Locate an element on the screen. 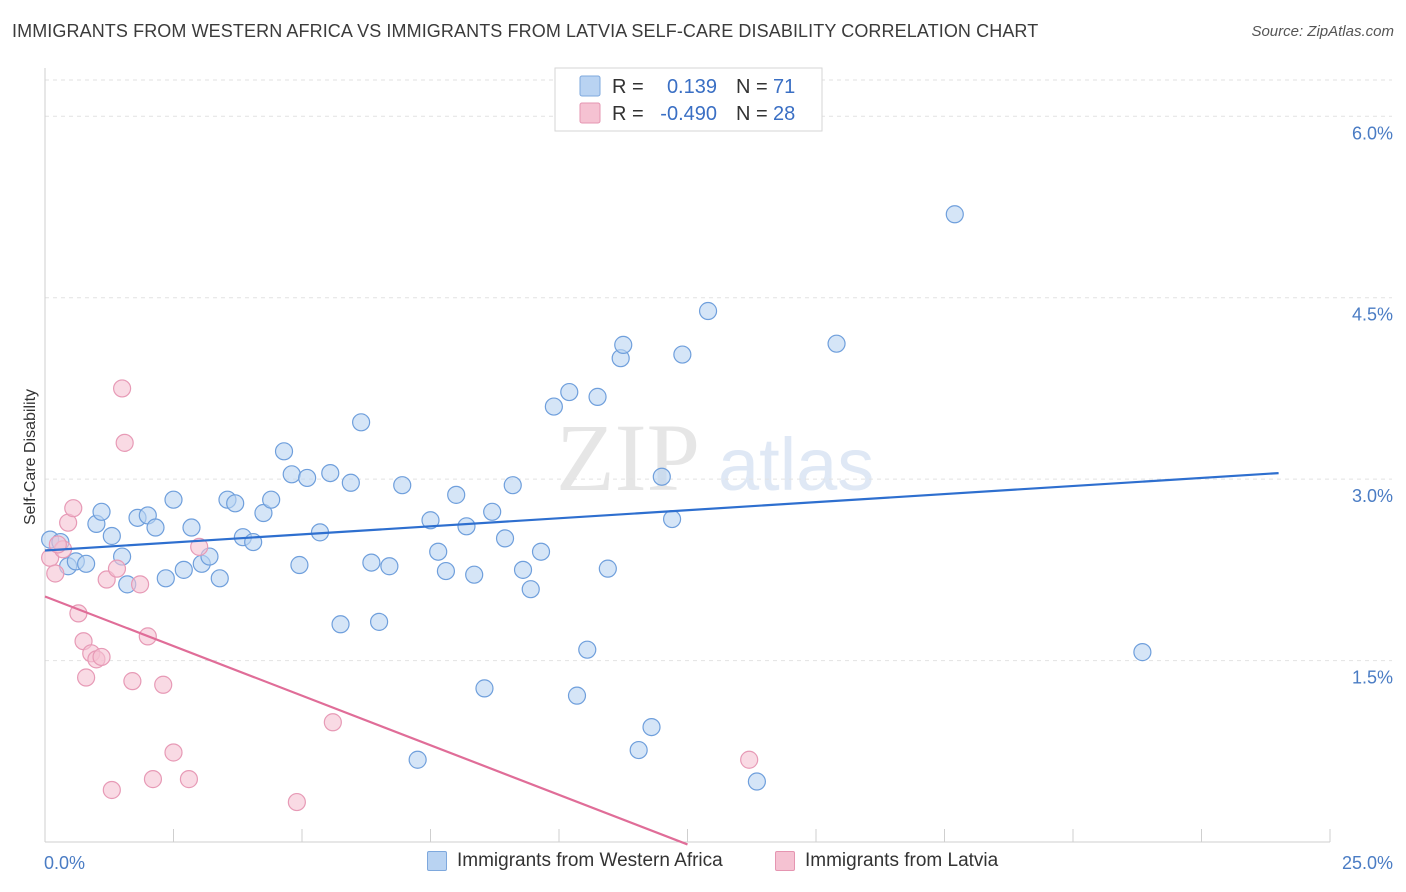 This screenshot has height=892, width=1406. y-tick-label: 6.0% is located at coordinates (1372, 133).